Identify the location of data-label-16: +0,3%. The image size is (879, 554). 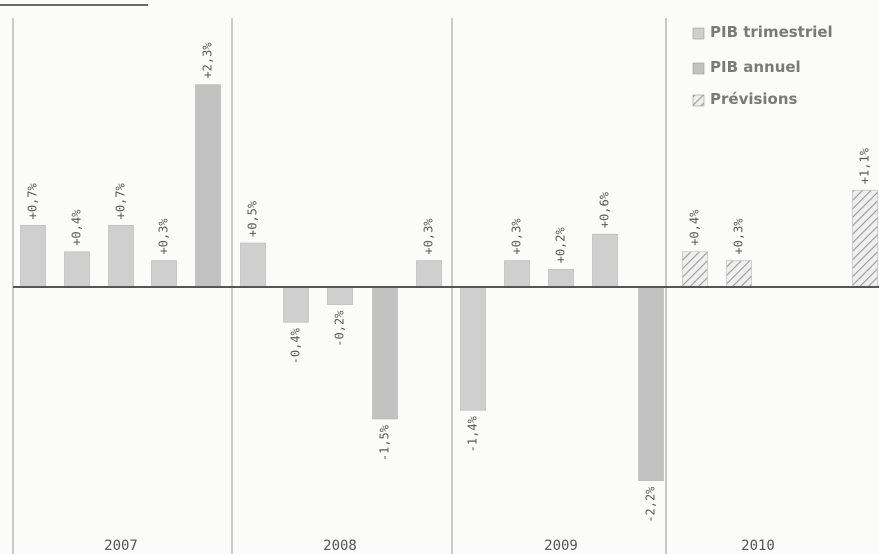
(739, 236).